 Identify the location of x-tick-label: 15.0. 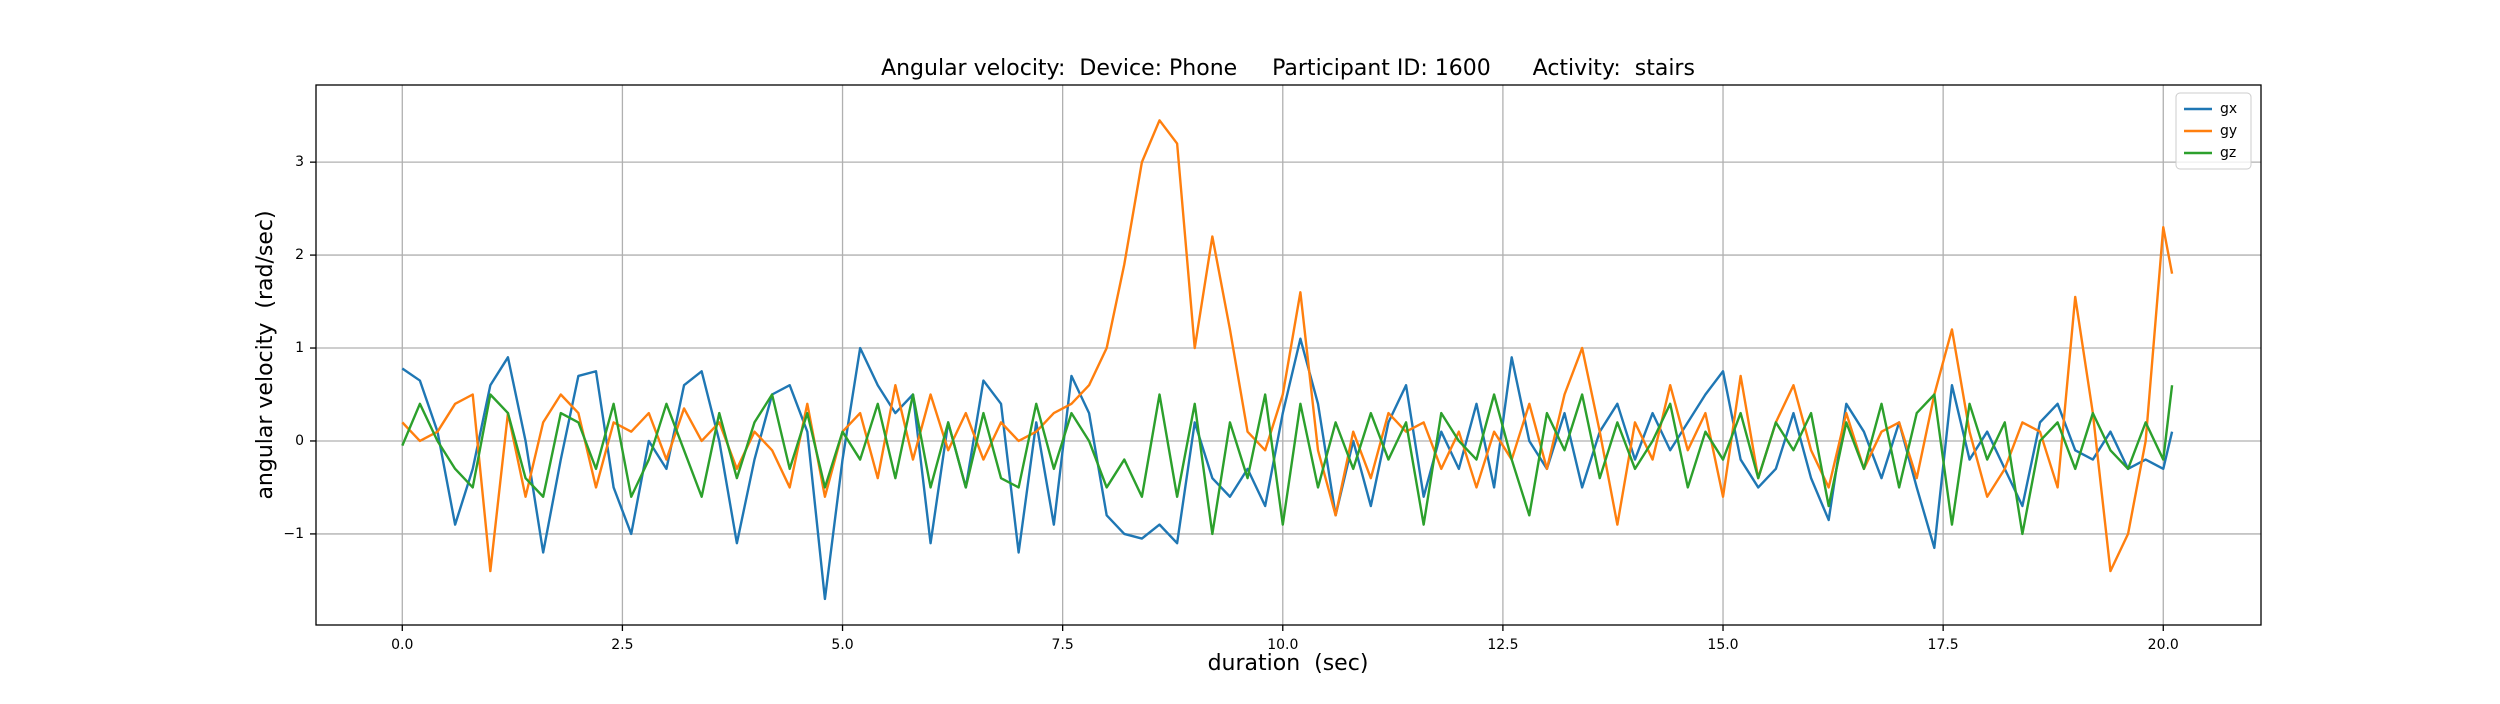
(1722, 645).